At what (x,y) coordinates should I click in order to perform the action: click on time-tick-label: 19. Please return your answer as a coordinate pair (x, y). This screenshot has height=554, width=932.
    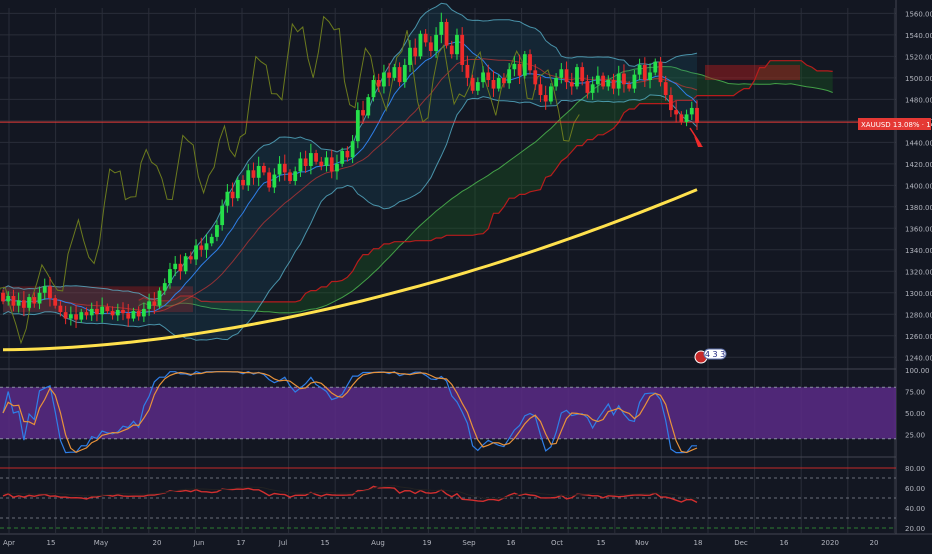
    Looking at the image, I should click on (427, 543).